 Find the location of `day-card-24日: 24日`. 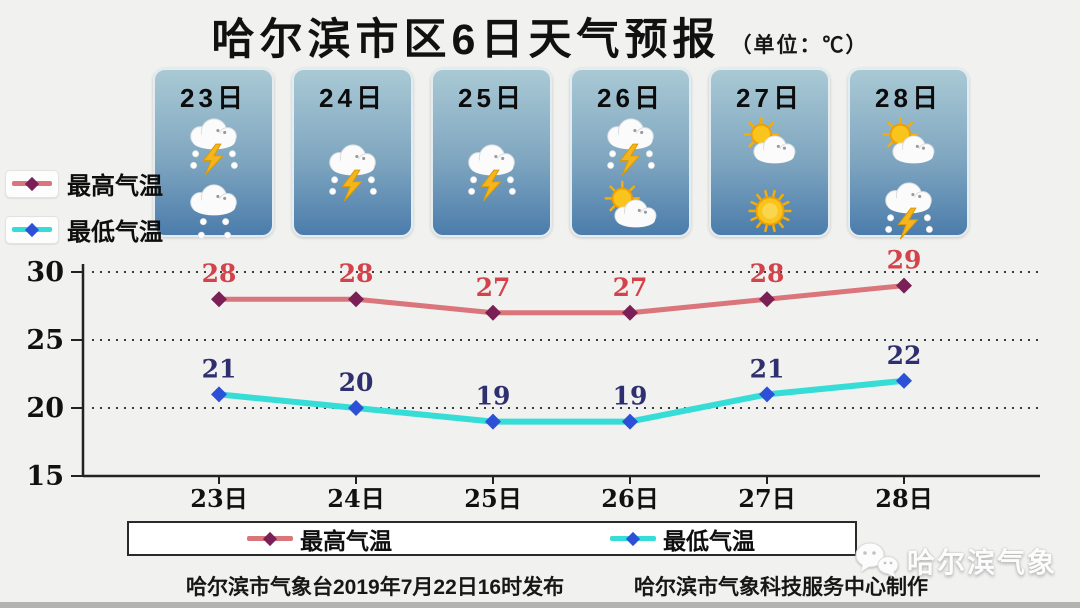

day-card-24日: 24日 is located at coordinates (352, 152).